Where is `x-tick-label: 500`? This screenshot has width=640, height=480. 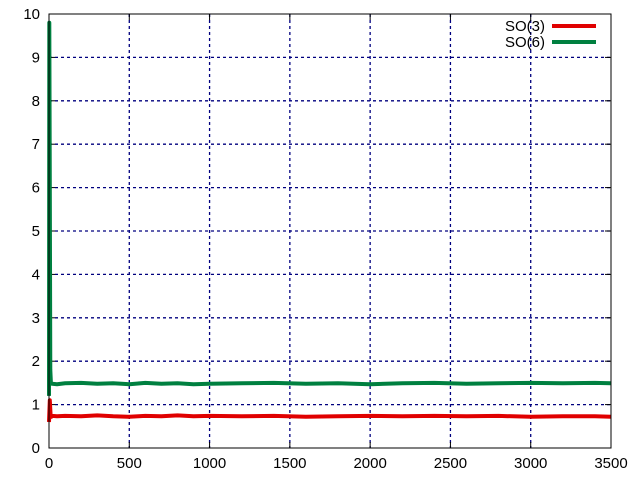 x-tick-label: 500 is located at coordinates (129, 463).